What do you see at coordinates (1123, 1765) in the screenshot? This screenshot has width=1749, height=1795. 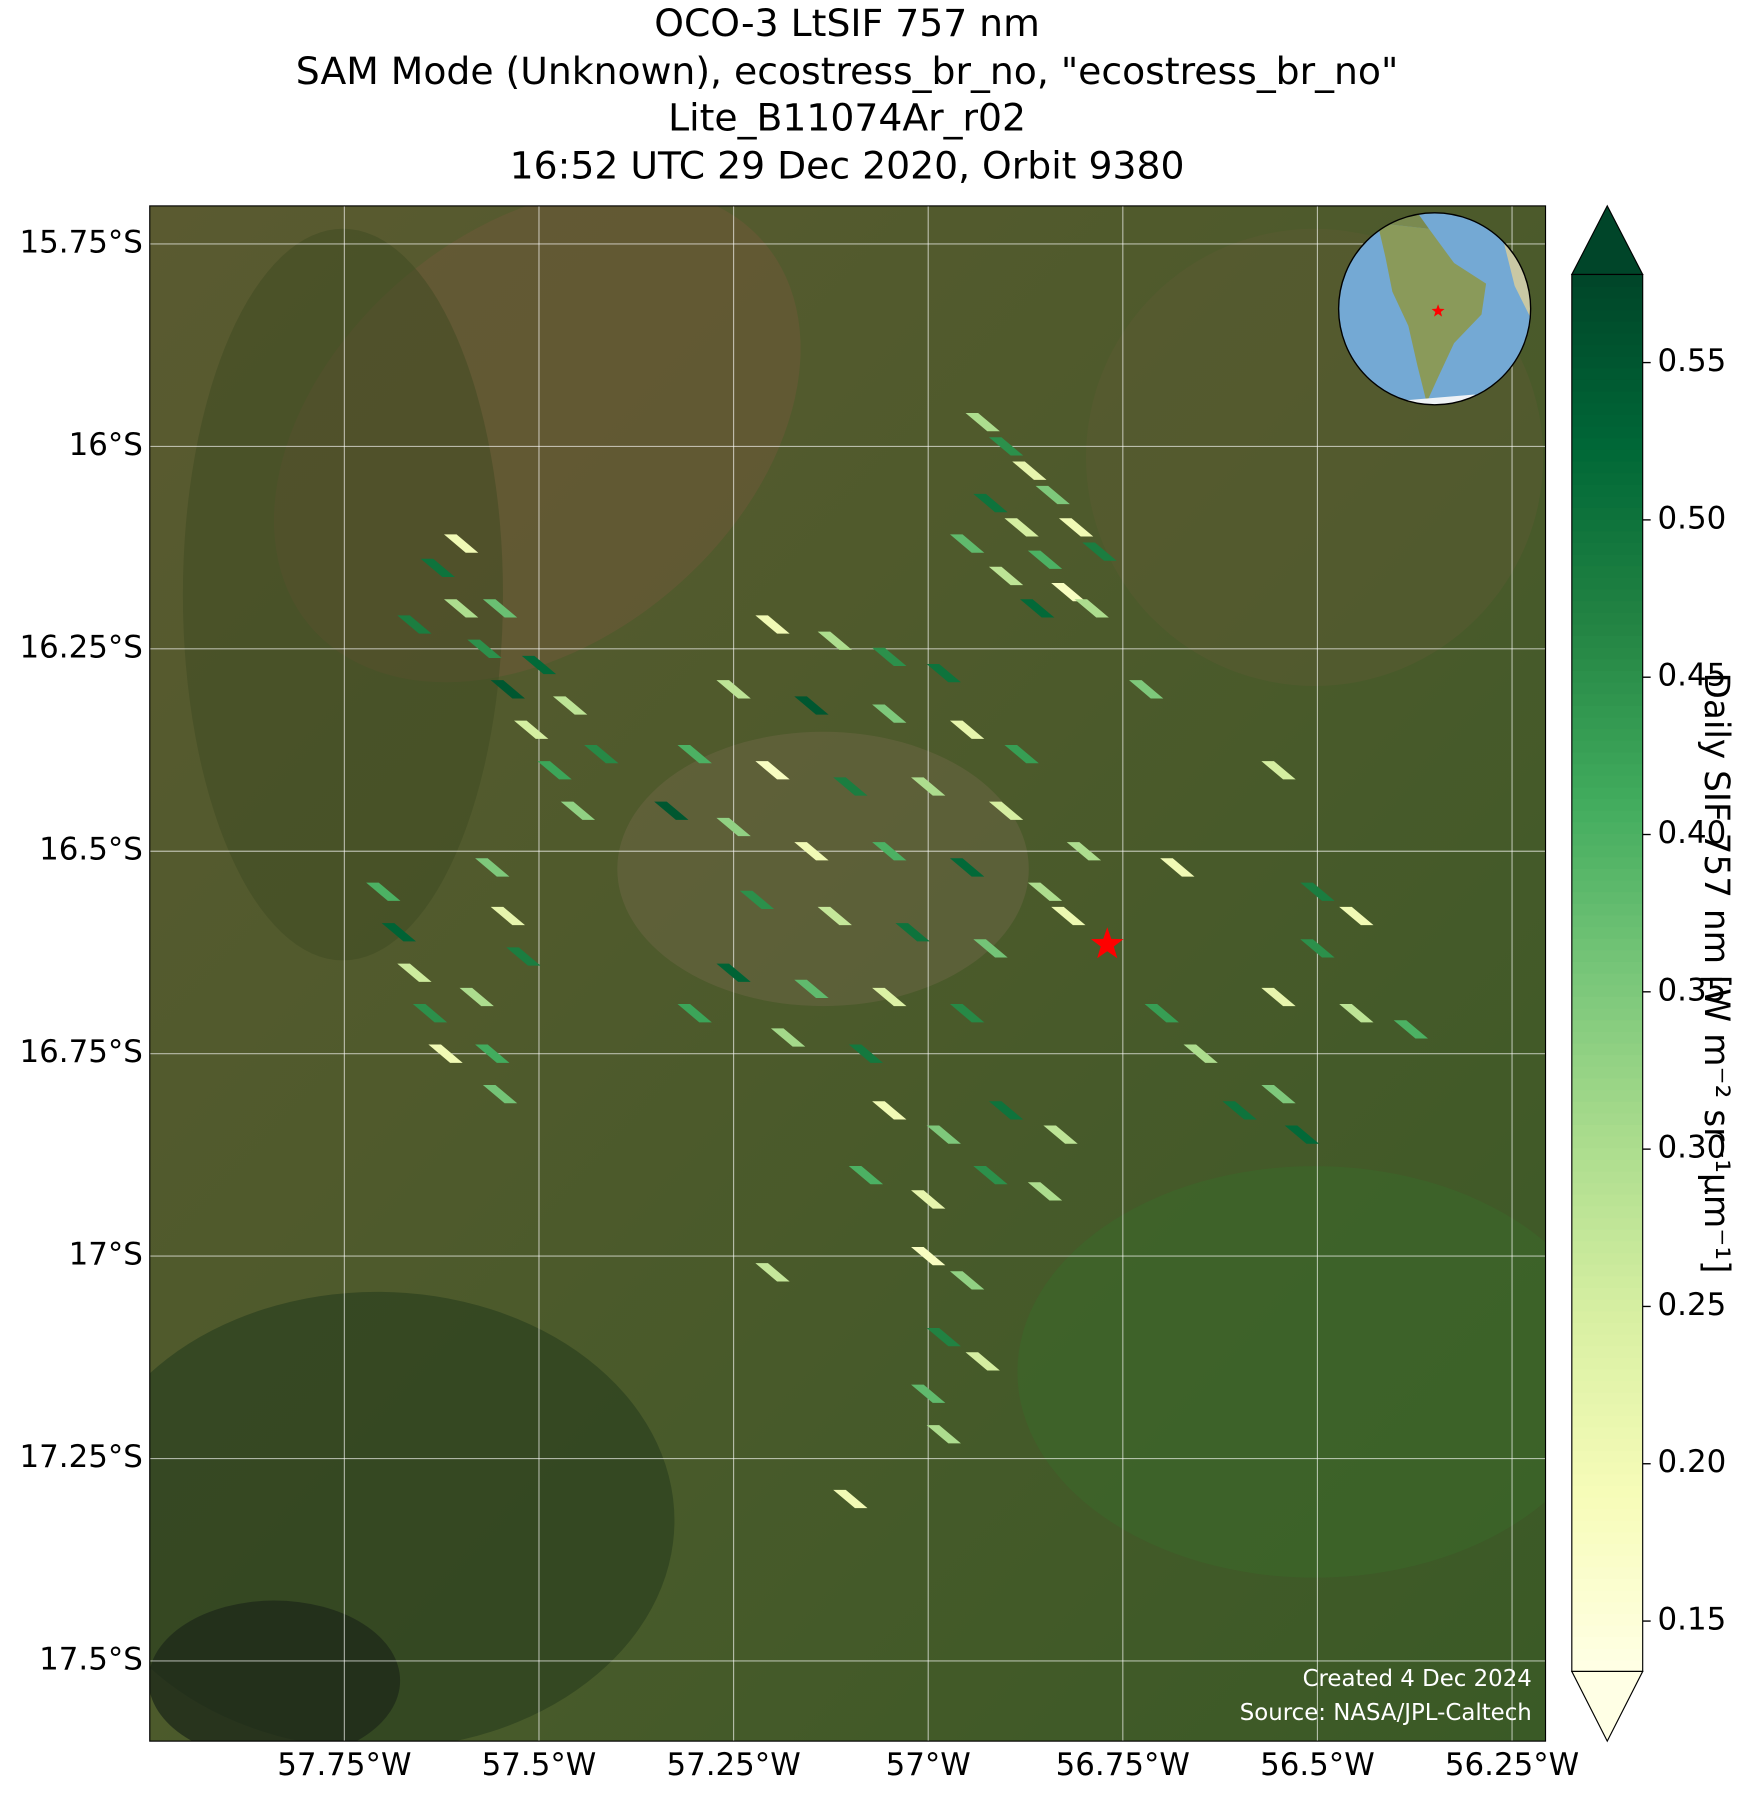 I see `x-tick-label: 56.75°W` at bounding box center [1123, 1765].